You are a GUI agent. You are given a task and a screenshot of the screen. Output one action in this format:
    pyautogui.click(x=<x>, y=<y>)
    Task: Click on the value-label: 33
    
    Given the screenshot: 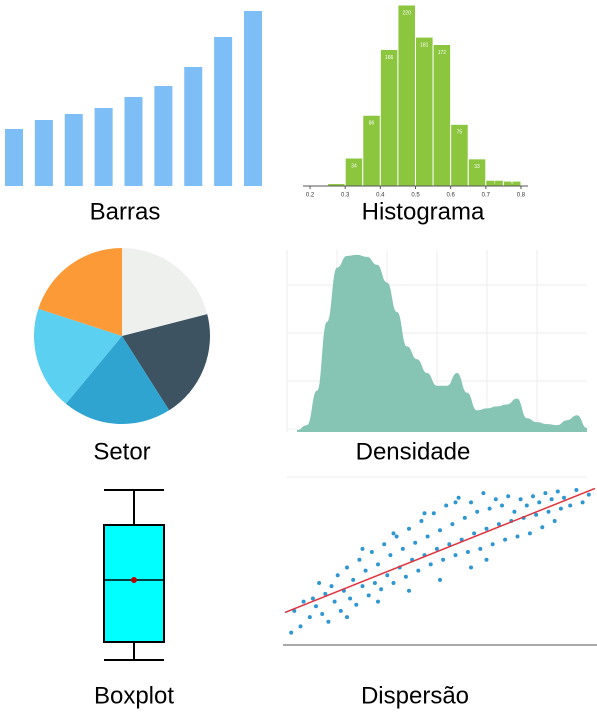 What is the action you would take?
    pyautogui.click(x=477, y=167)
    